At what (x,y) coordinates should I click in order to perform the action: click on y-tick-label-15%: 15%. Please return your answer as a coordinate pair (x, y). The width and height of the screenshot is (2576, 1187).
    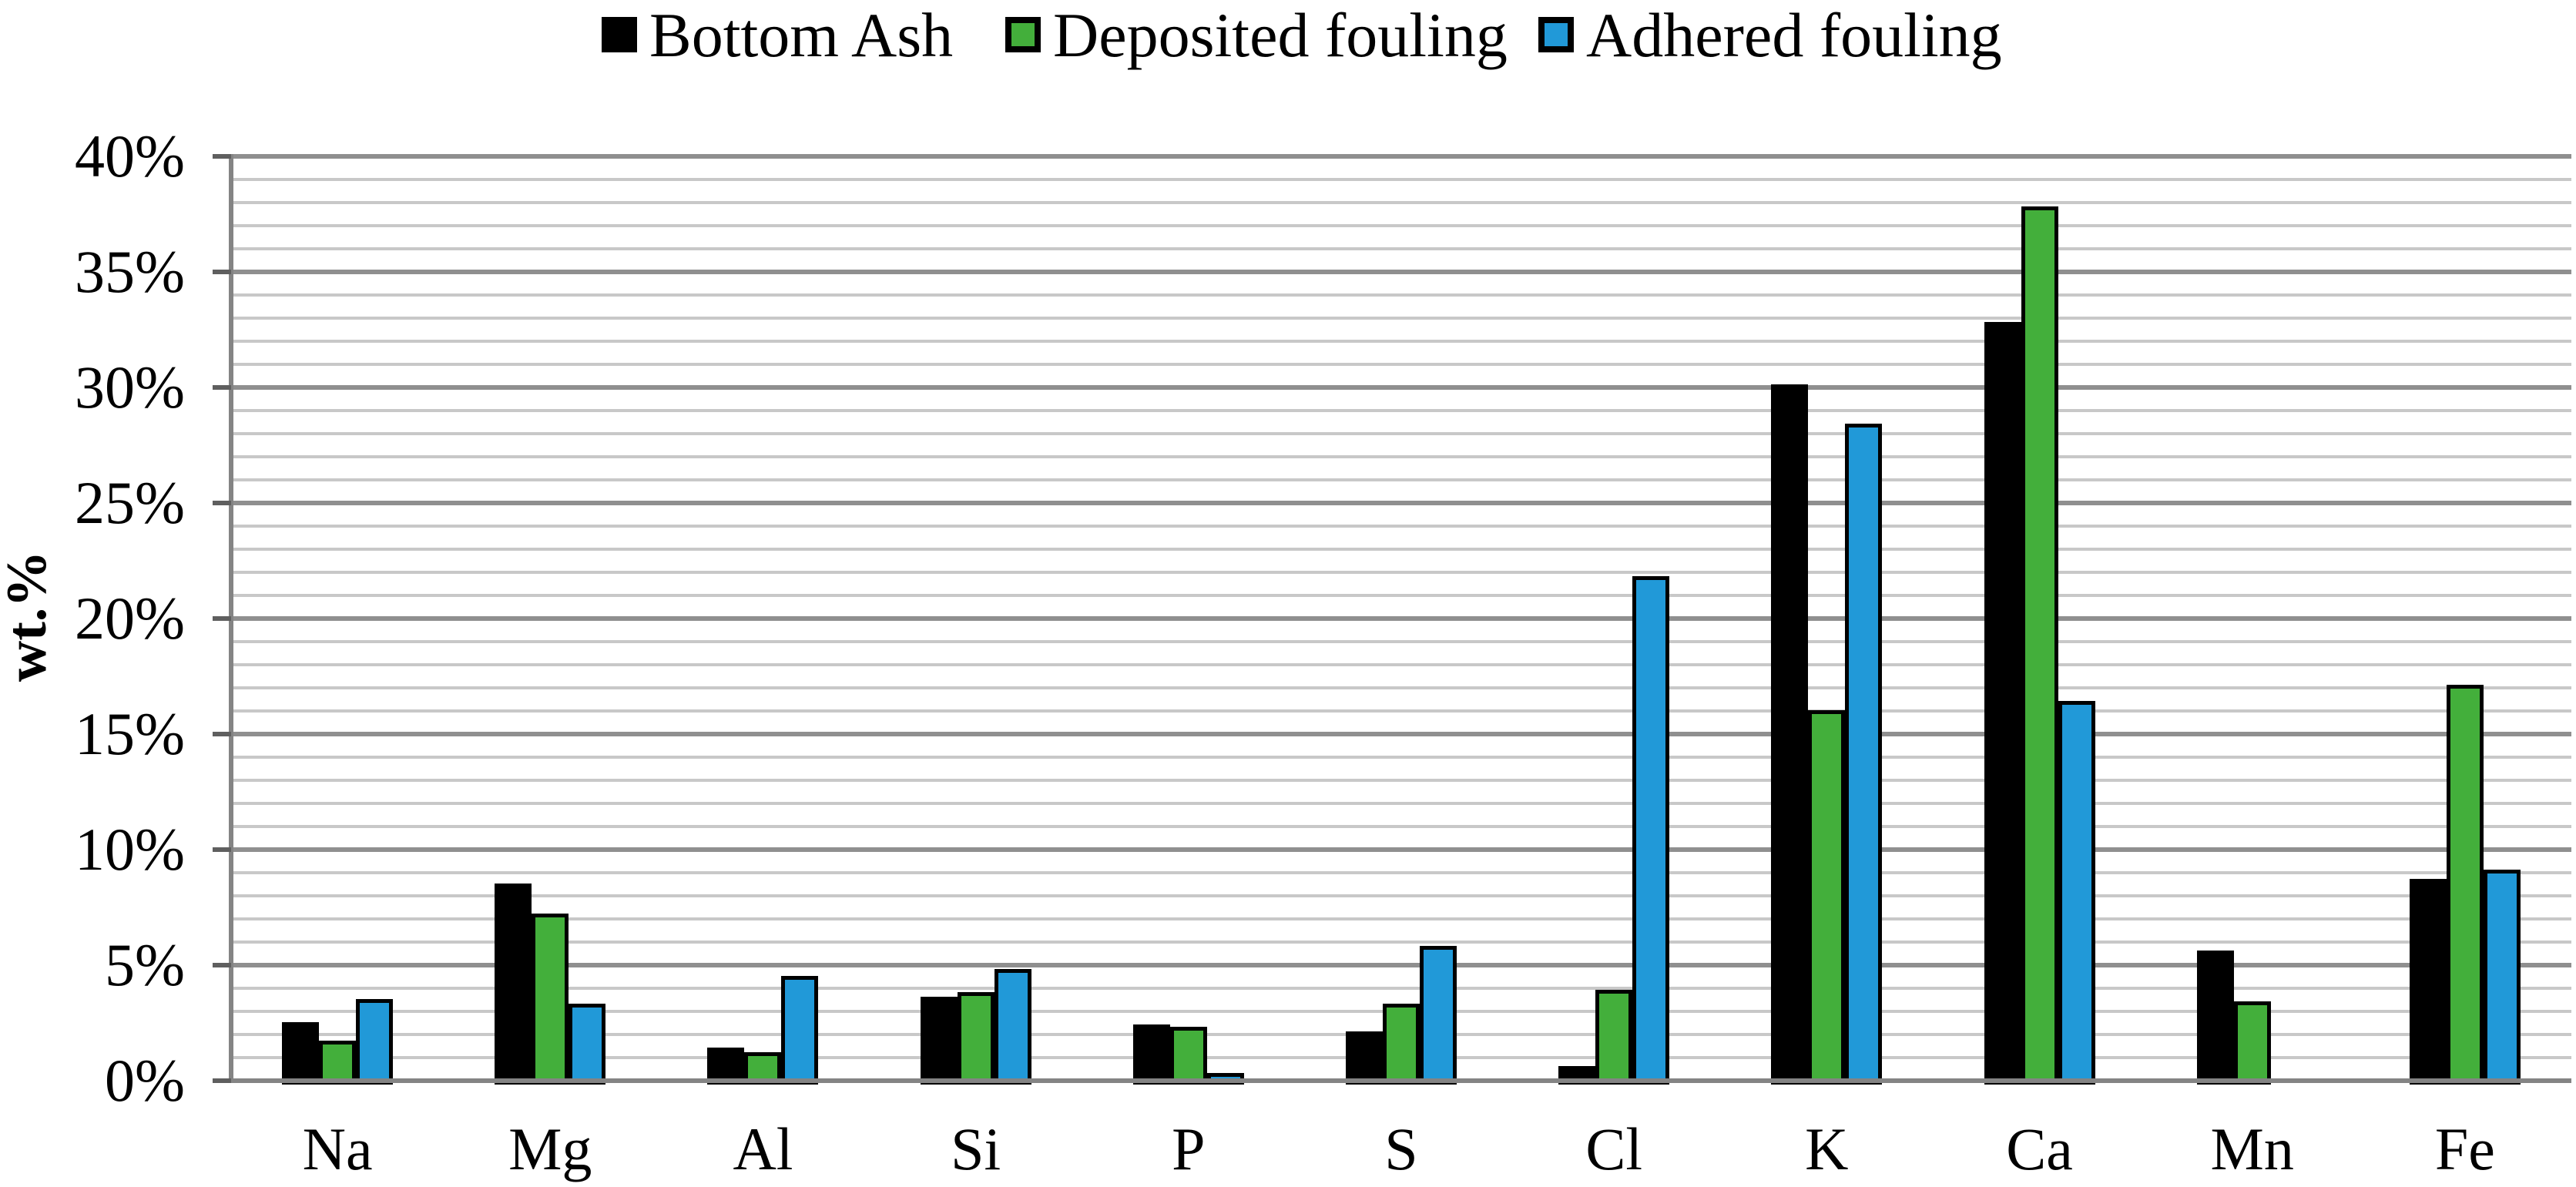
    Looking at the image, I should click on (130, 734).